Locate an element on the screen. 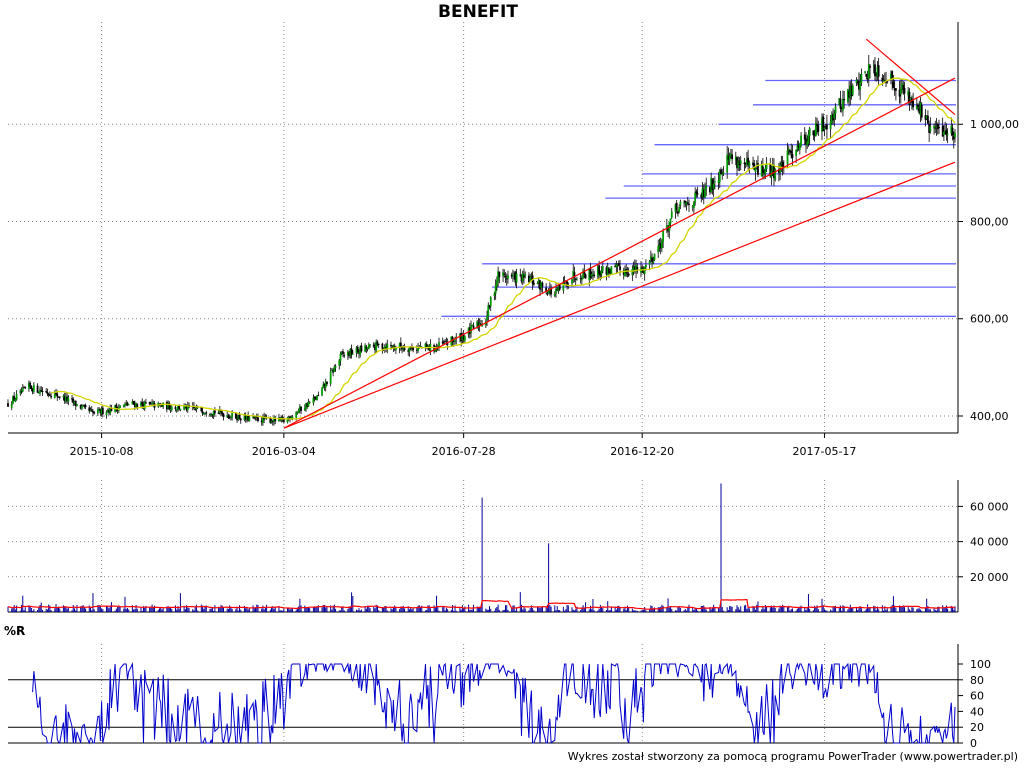  volume-y-tick-label: 20 000 is located at coordinates (989, 577).